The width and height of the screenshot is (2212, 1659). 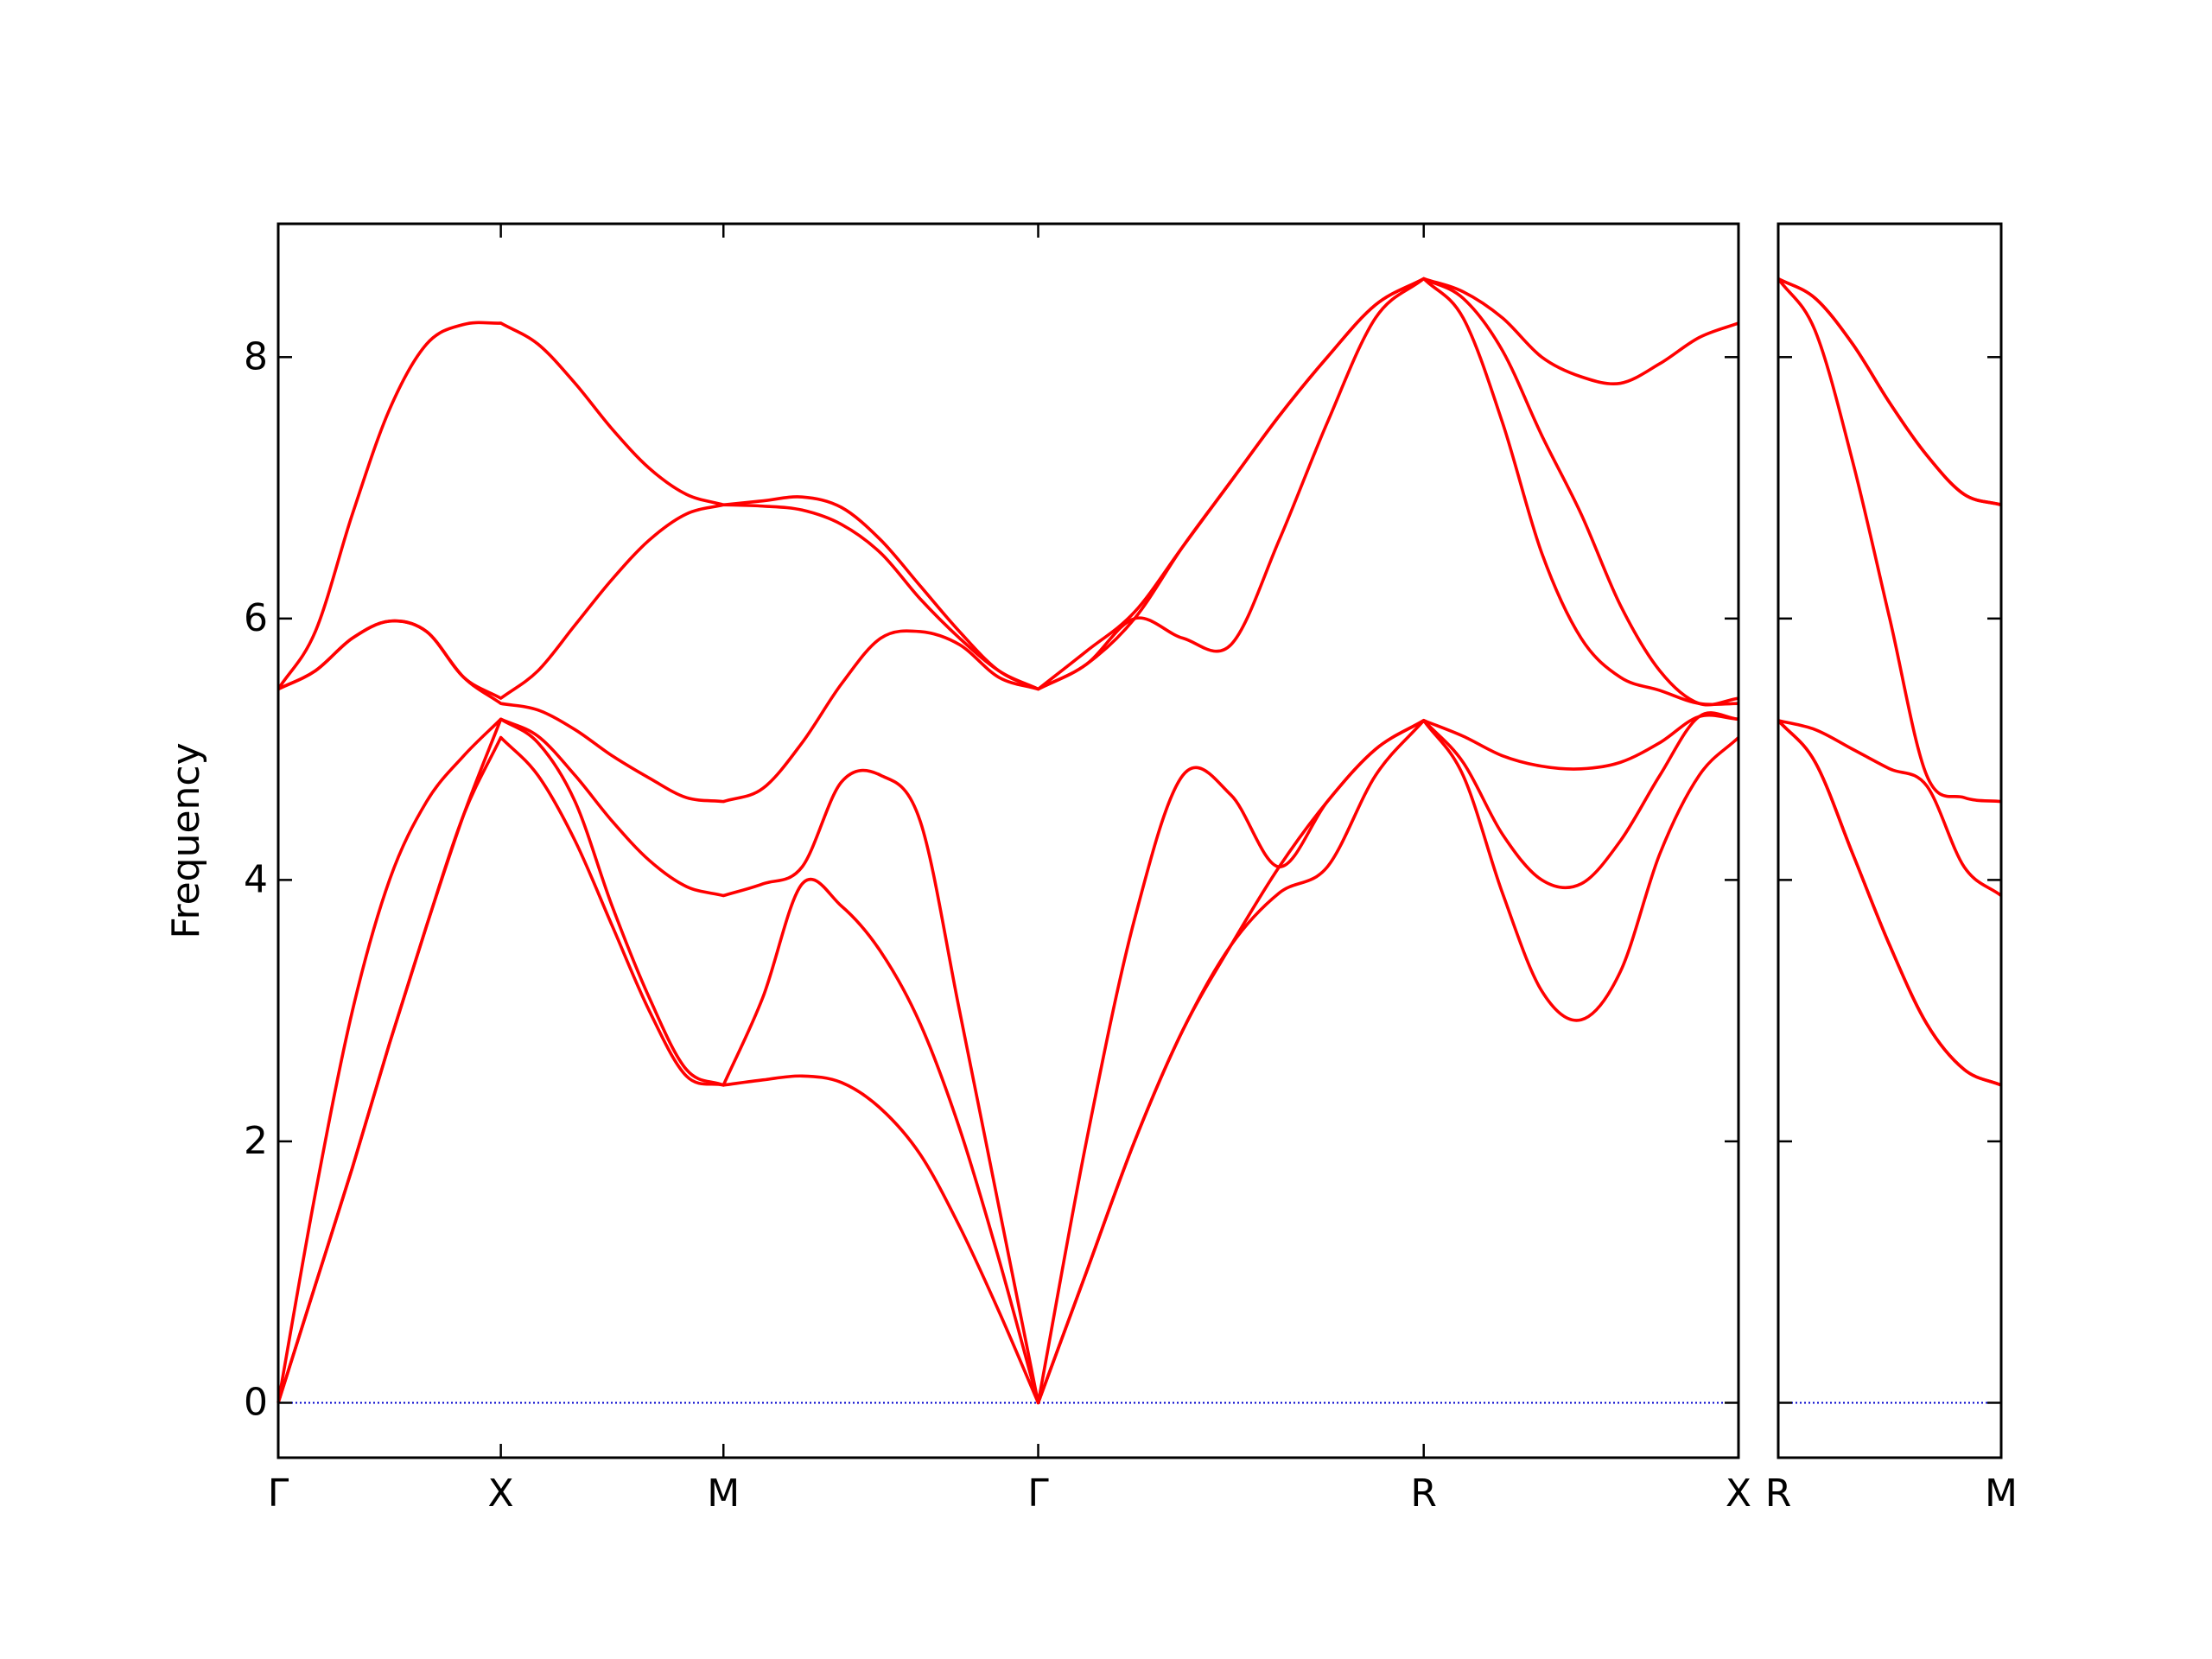 I want to click on y-tick-label: 0, so click(x=256, y=1402).